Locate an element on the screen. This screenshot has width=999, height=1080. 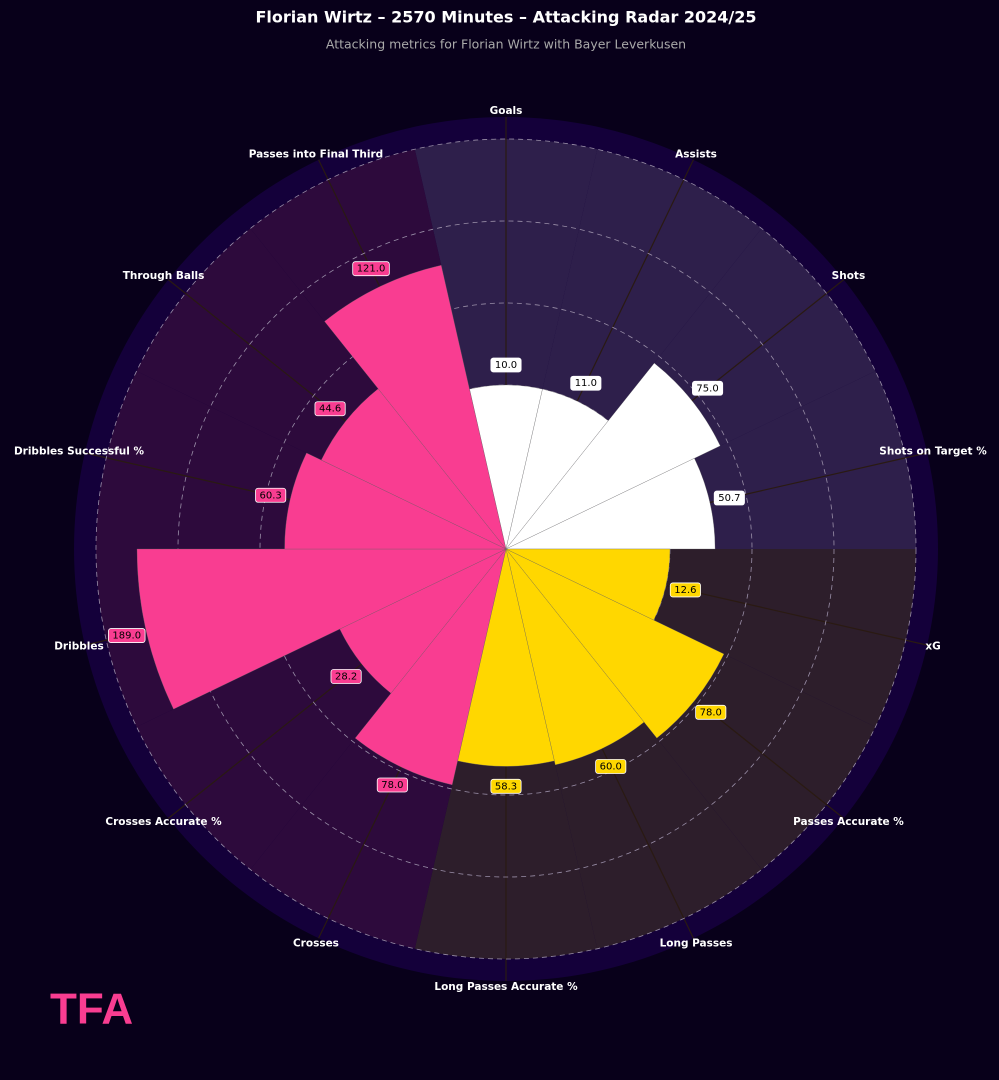
value-label: 60.0 is located at coordinates (611, 766).